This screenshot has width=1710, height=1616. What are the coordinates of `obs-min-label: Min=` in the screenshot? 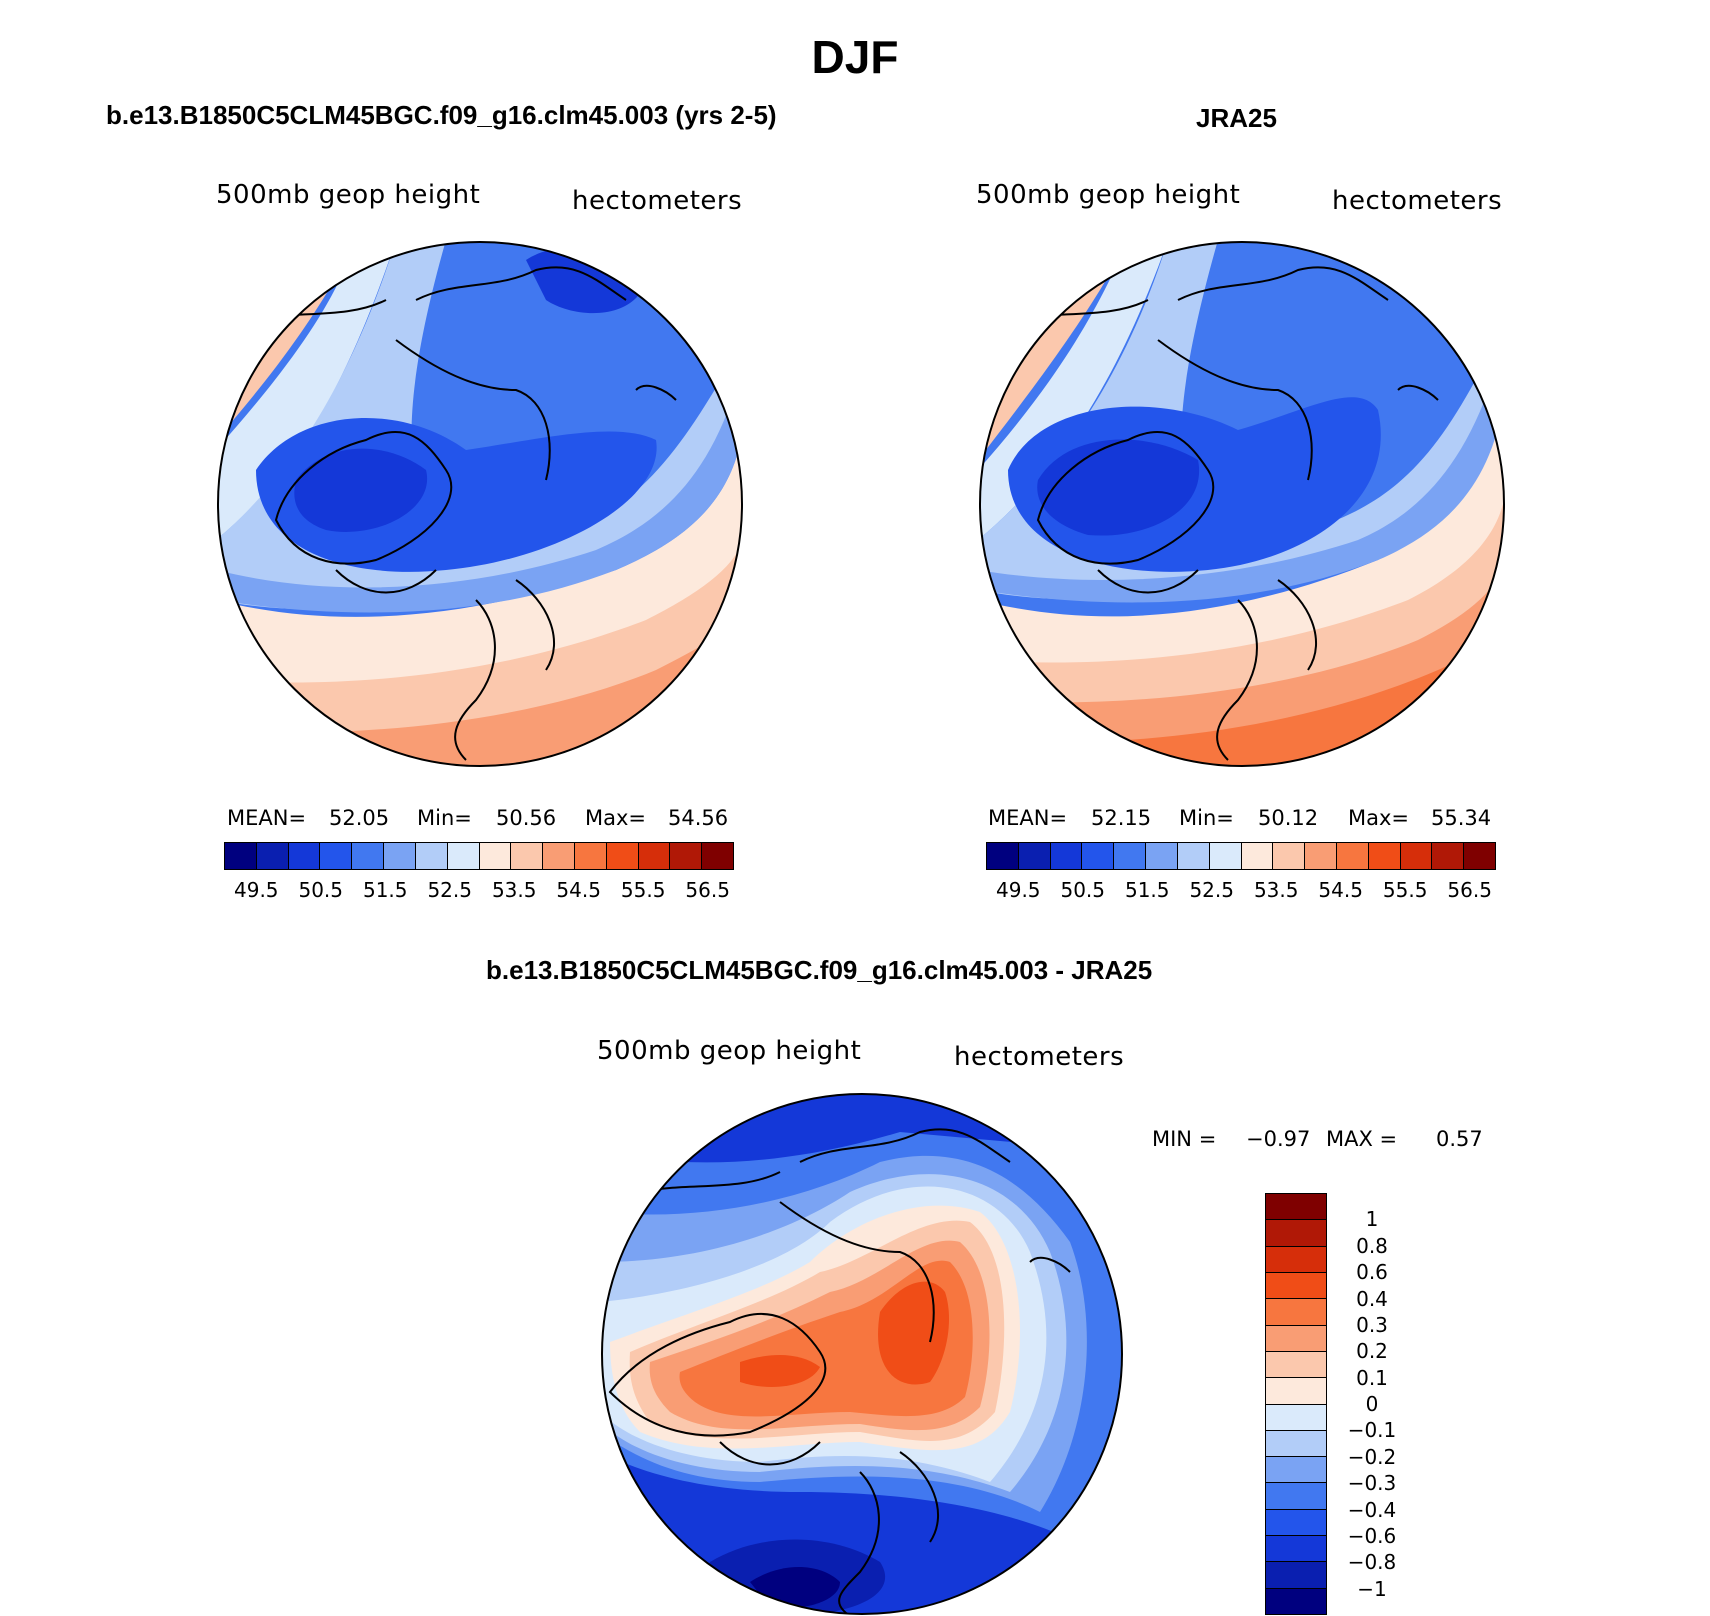 It's located at (1206, 818).